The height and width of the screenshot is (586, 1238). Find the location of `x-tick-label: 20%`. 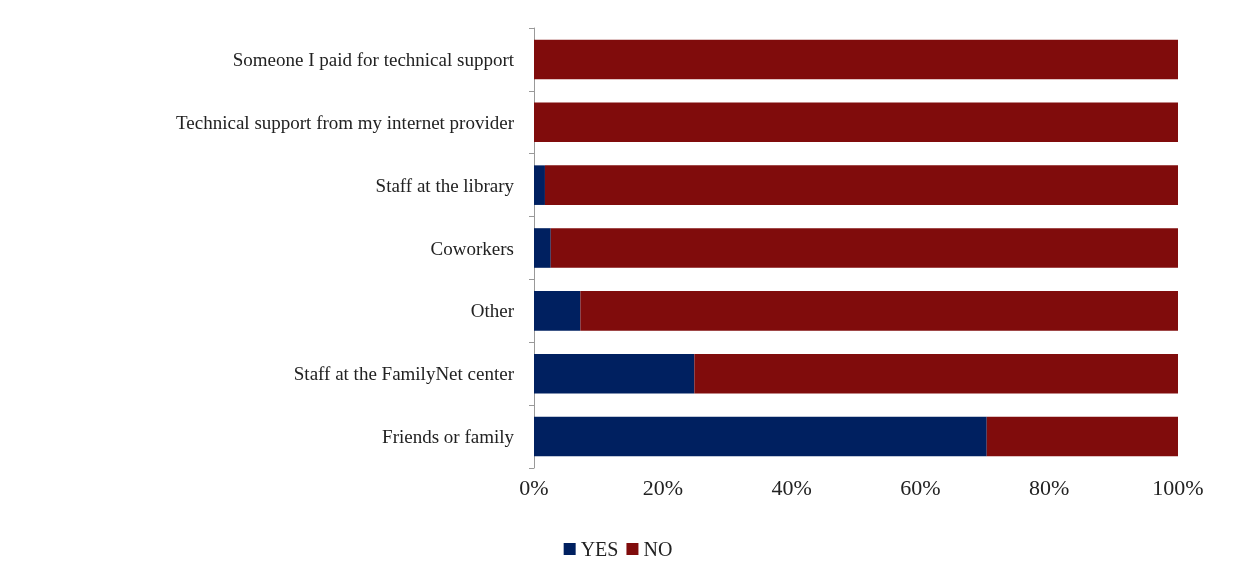

x-tick-label: 20% is located at coordinates (662, 487).